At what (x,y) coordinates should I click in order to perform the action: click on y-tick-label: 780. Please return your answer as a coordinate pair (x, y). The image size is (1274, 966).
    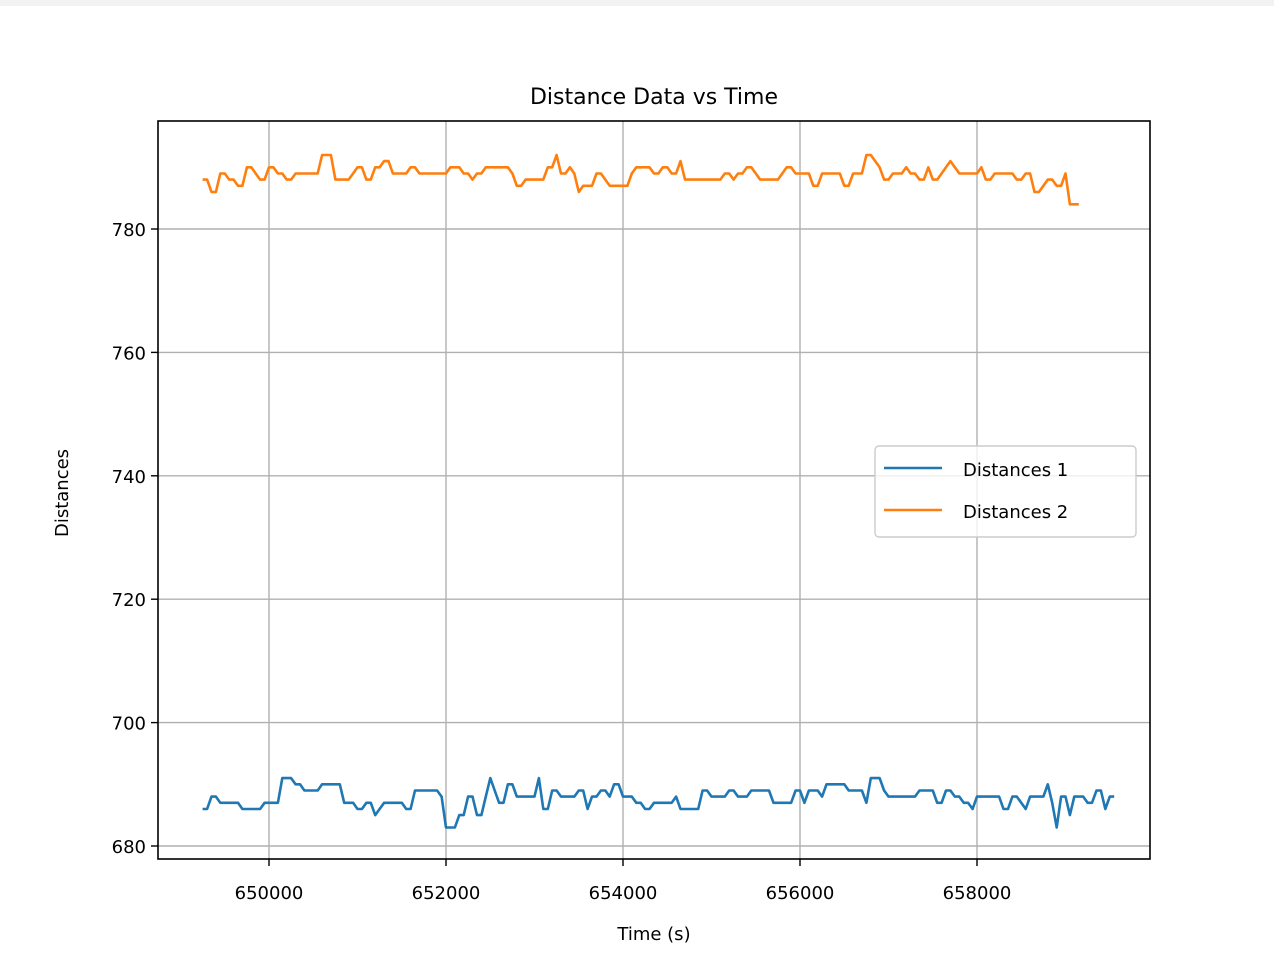
    Looking at the image, I should click on (129, 230).